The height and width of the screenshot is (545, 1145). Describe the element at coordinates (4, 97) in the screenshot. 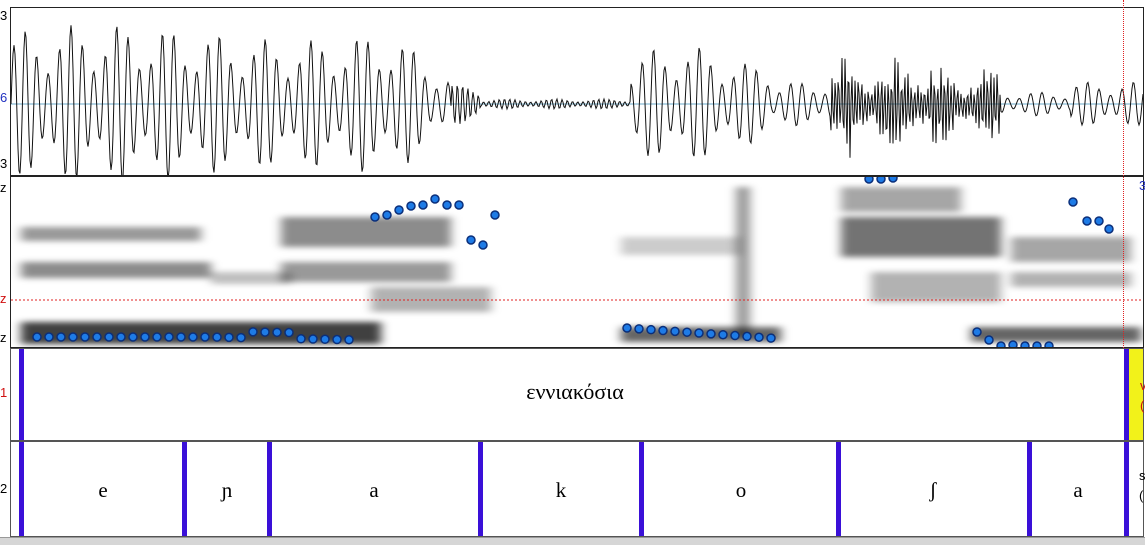

I see `wave-mid-label: 6` at that location.